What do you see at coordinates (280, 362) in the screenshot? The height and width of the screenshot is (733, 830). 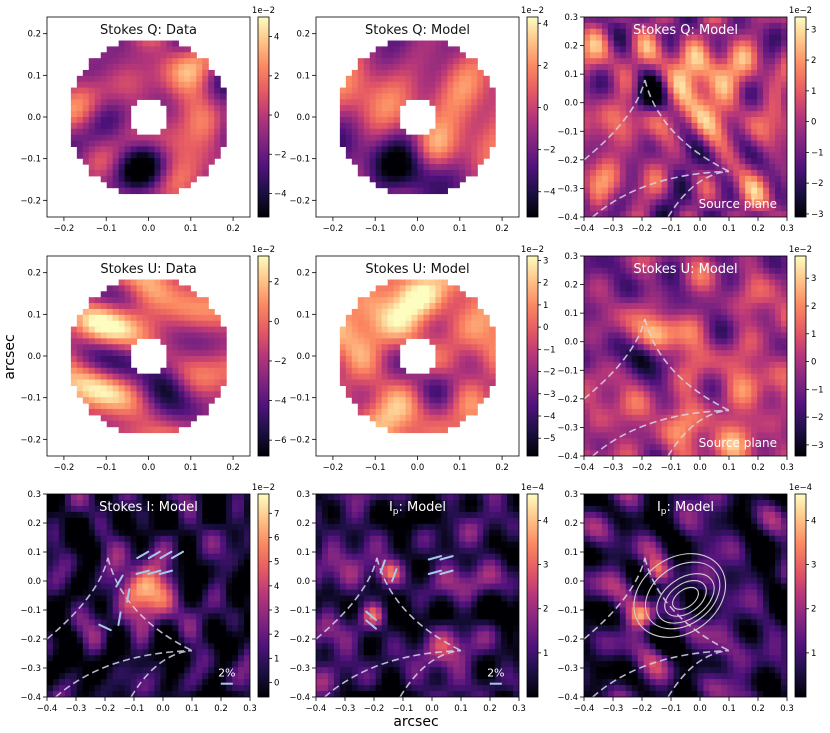 I see `colorbar-tick-label: −2` at bounding box center [280, 362].